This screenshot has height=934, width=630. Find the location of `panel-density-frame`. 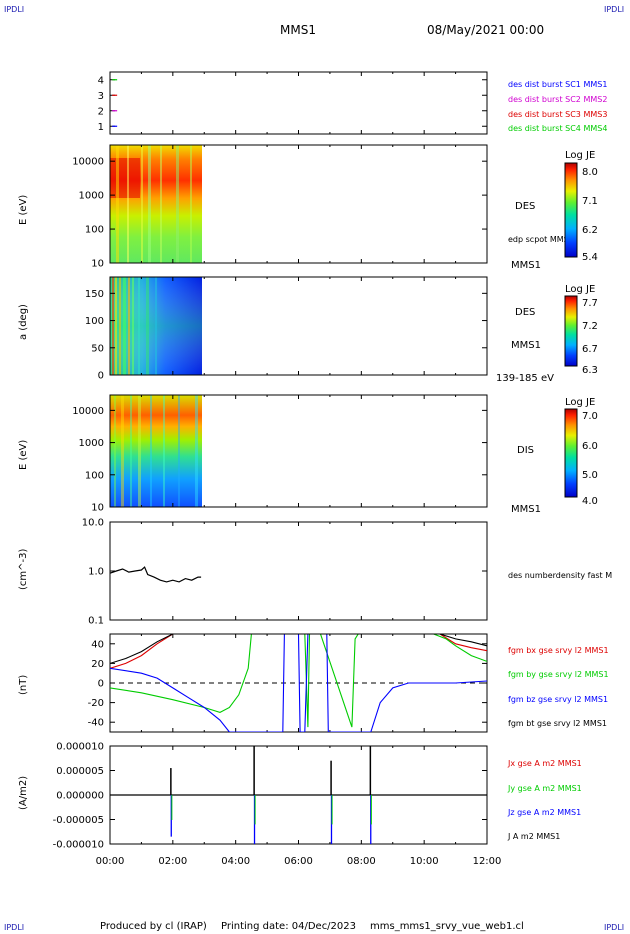

panel-density-frame is located at coordinates (298, 571).